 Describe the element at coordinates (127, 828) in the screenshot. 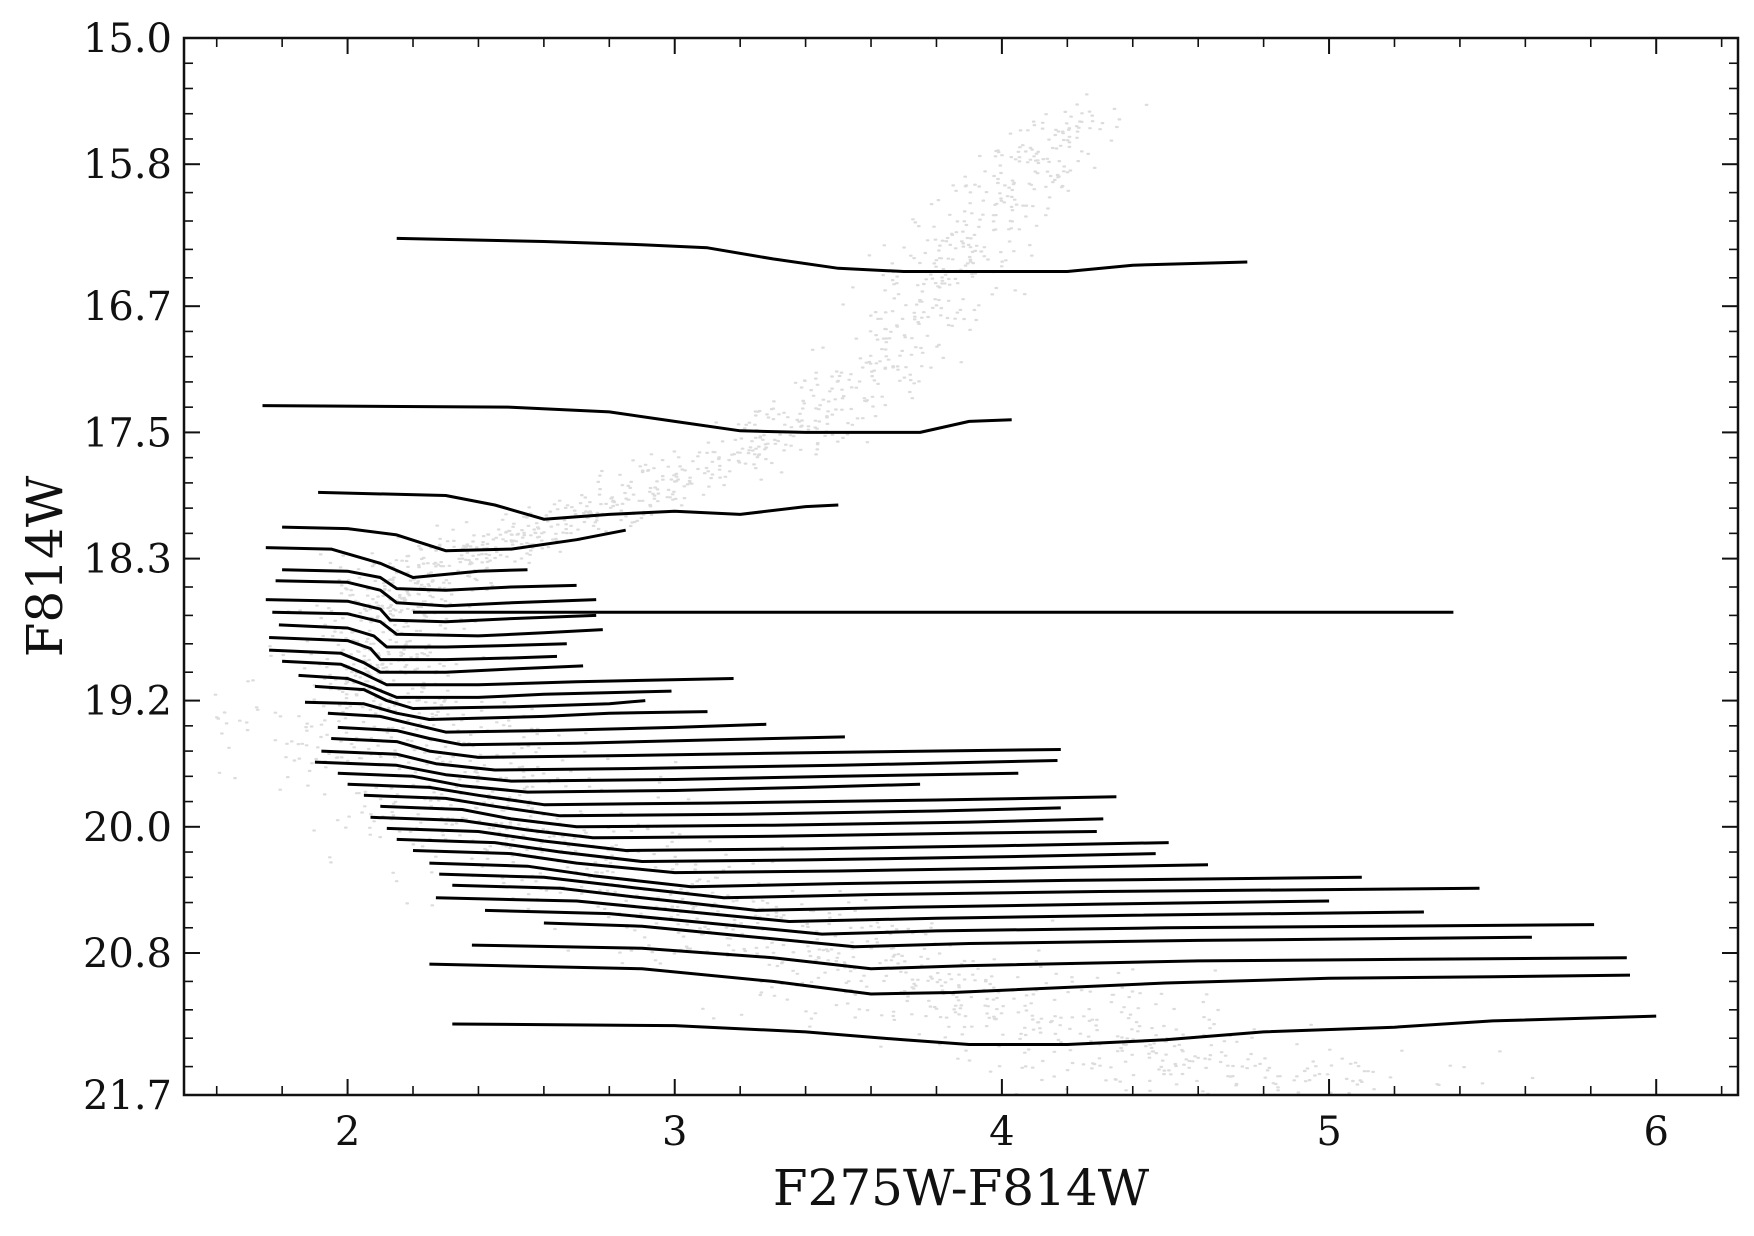

I see `y-tick-label: 20.0` at that location.